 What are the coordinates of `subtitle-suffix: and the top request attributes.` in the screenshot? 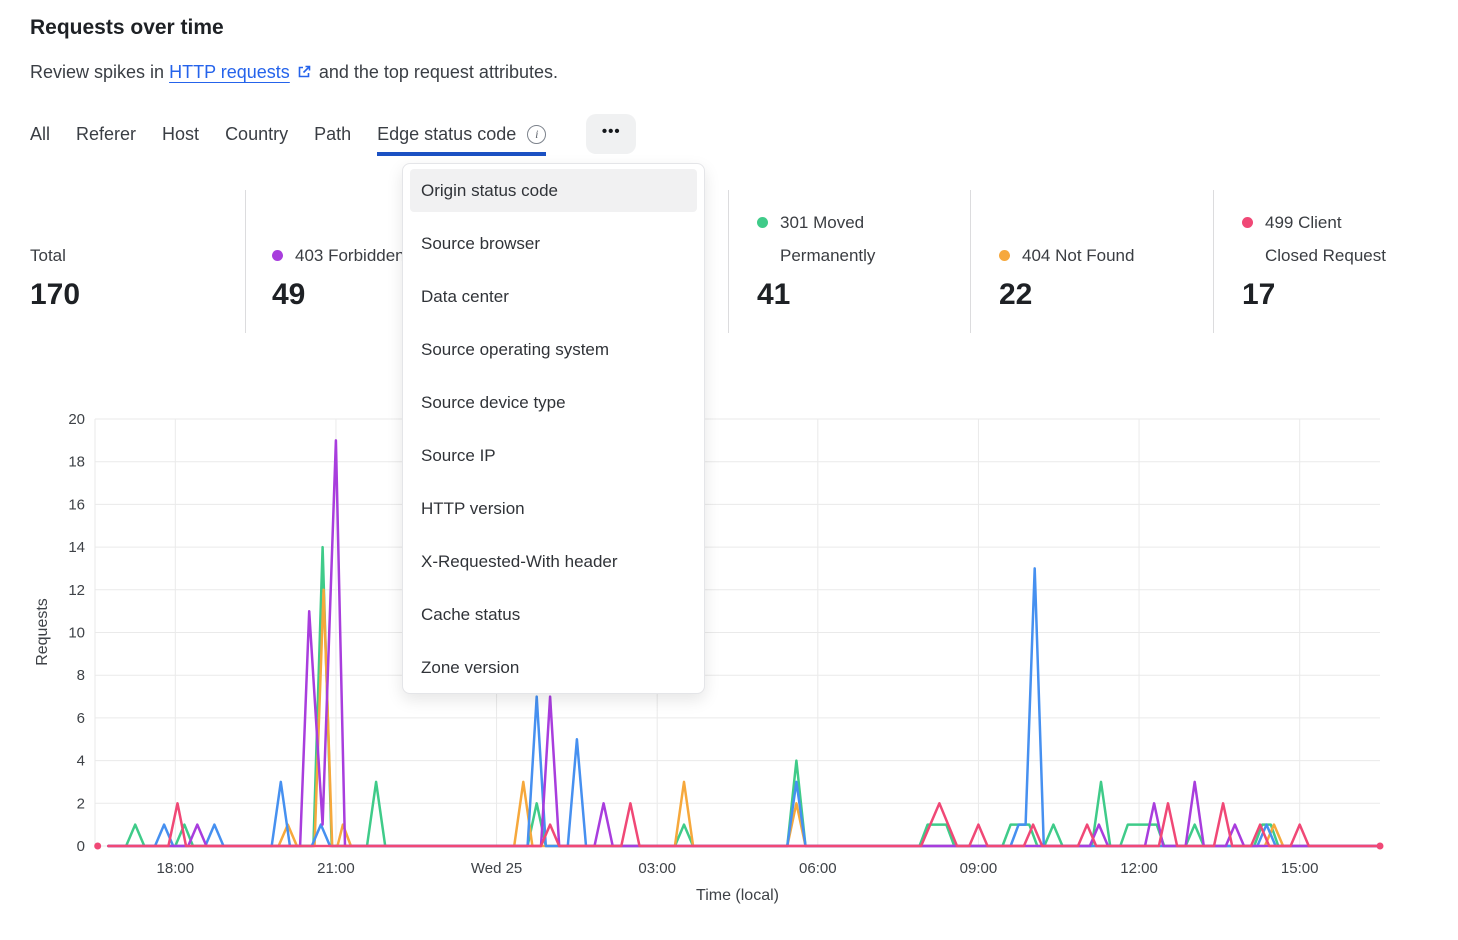 It's located at (438, 72).